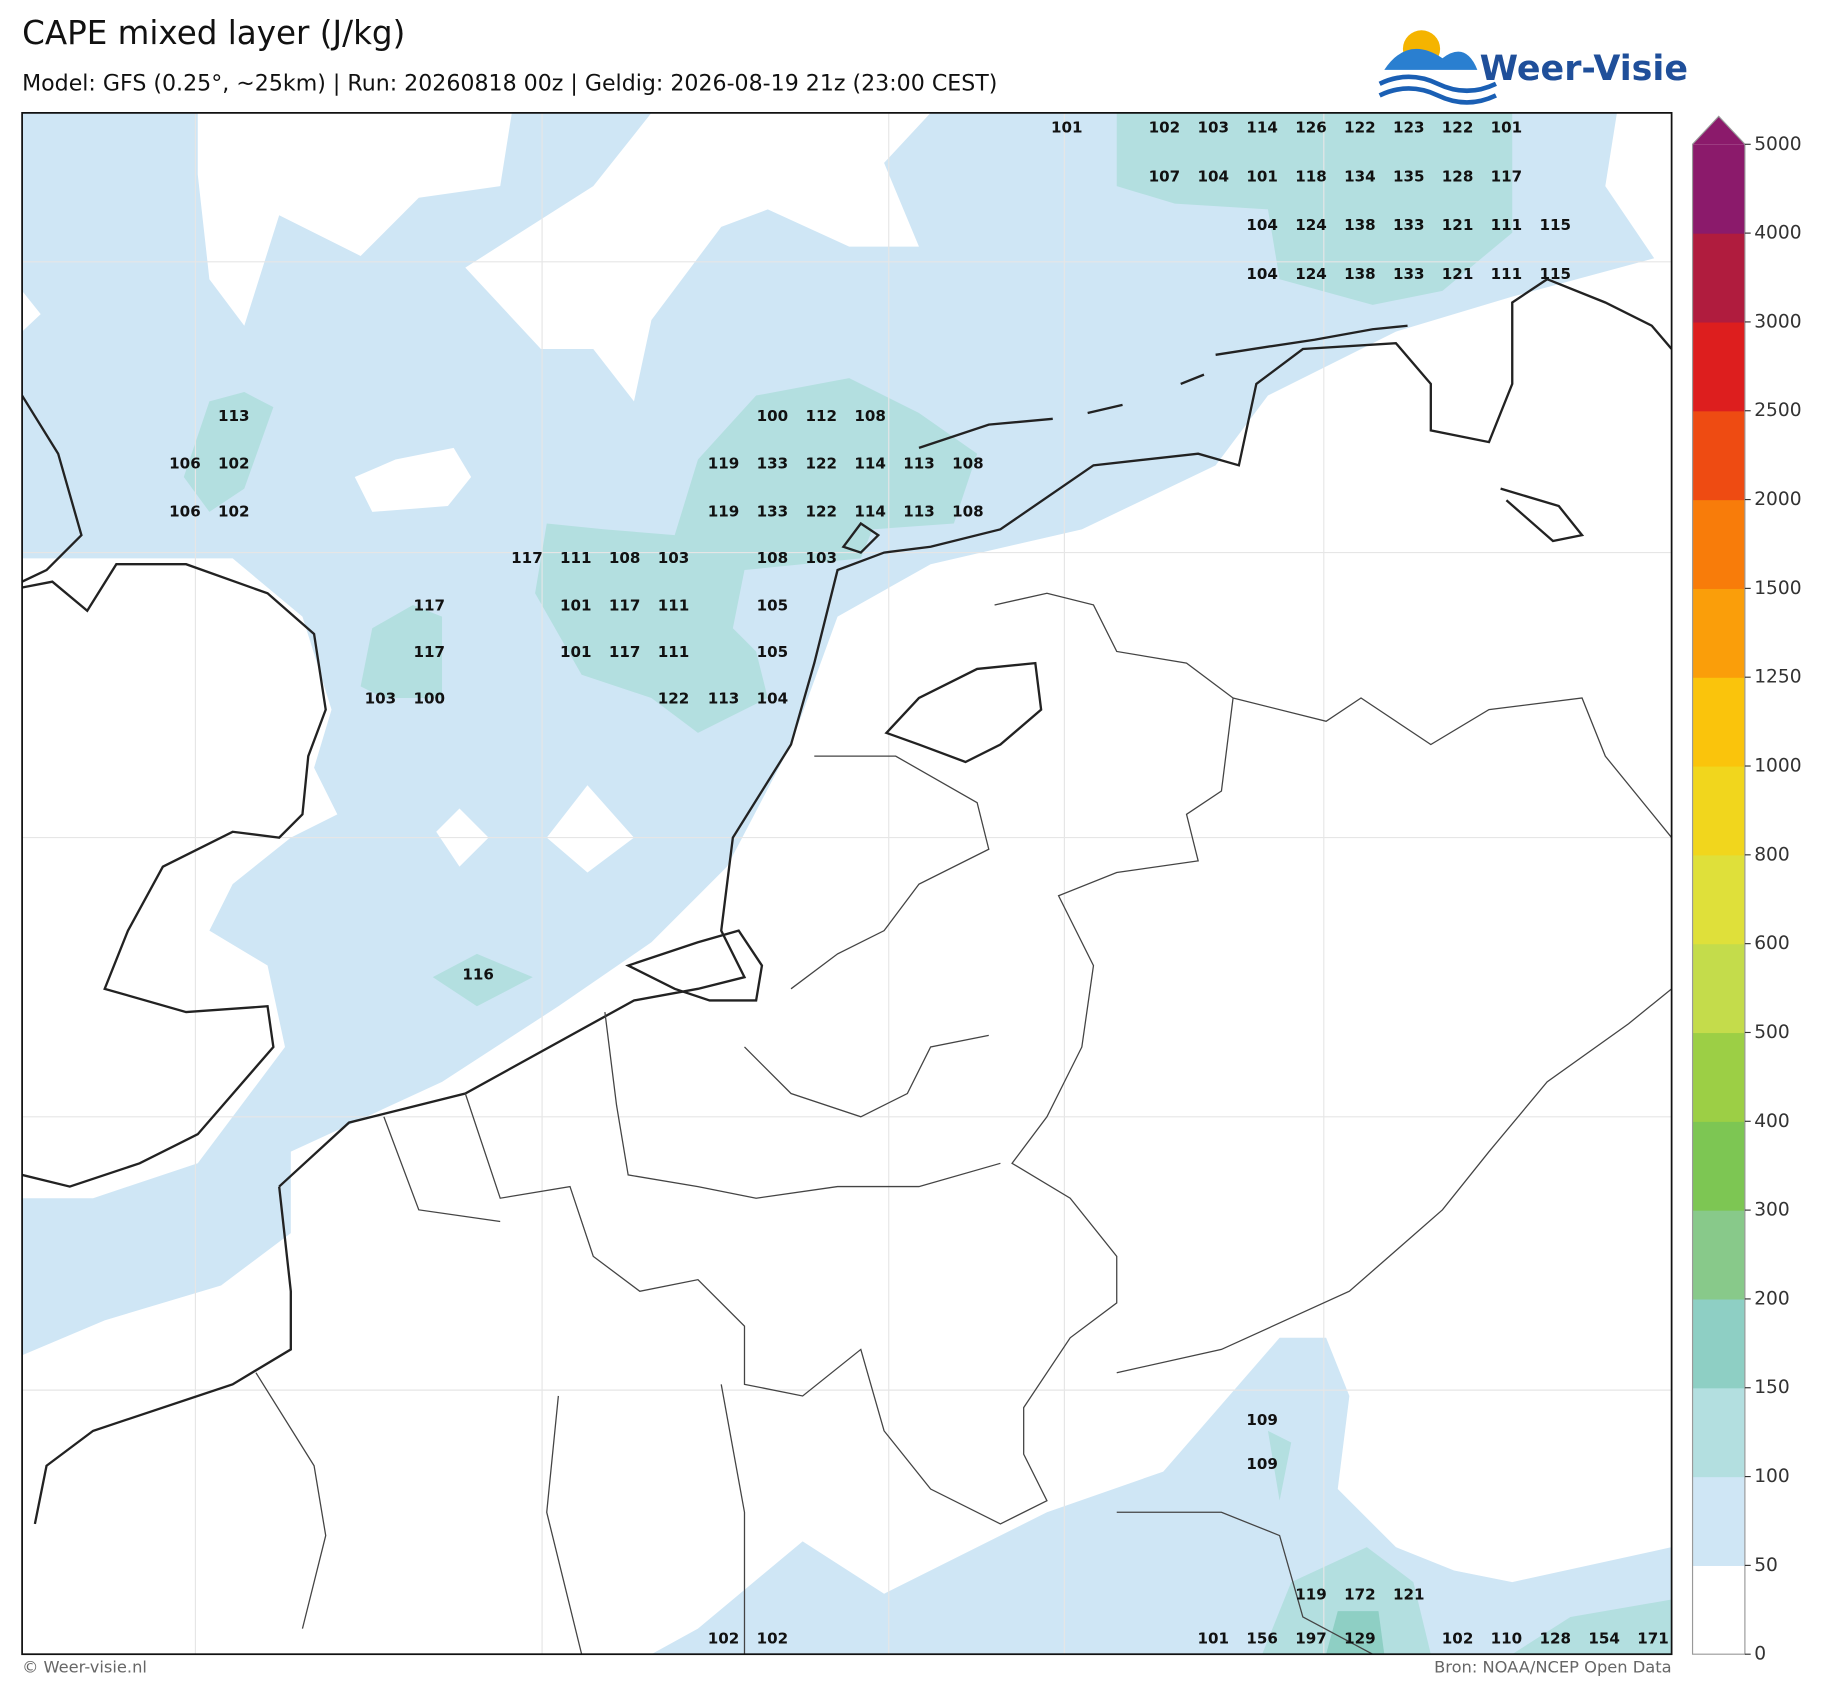 This screenshot has height=1685, width=1824. Describe the element at coordinates (1553, 1667) in the screenshot. I see `footer-right: Bron: NOAA/NCEP Open Data` at that location.